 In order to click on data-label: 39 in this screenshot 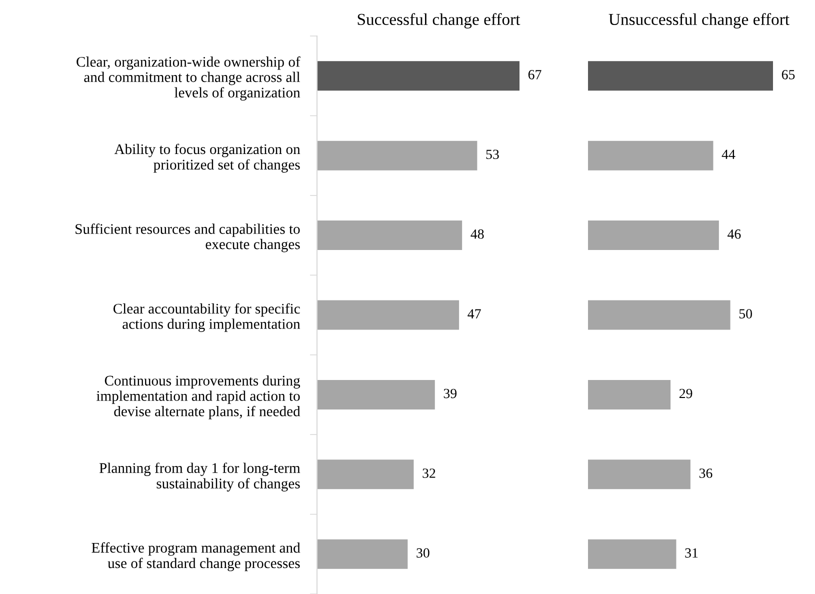, I will do `click(450, 393)`.